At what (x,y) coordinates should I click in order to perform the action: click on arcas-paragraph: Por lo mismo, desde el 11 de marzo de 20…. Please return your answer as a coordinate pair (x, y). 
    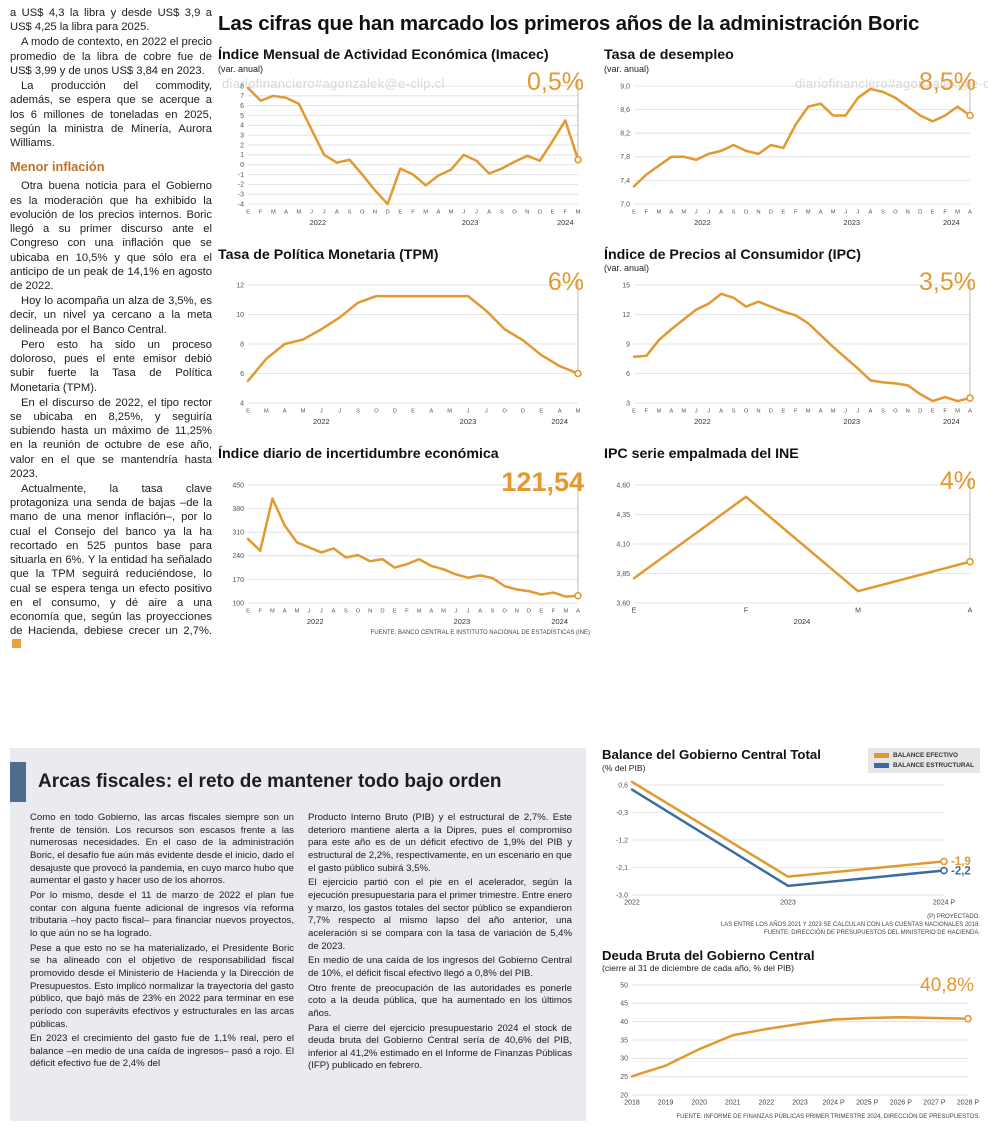
    Looking at the image, I should click on (162, 914).